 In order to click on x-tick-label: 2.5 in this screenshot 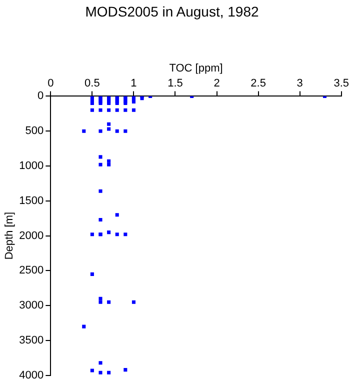, I will do `click(258, 84)`.